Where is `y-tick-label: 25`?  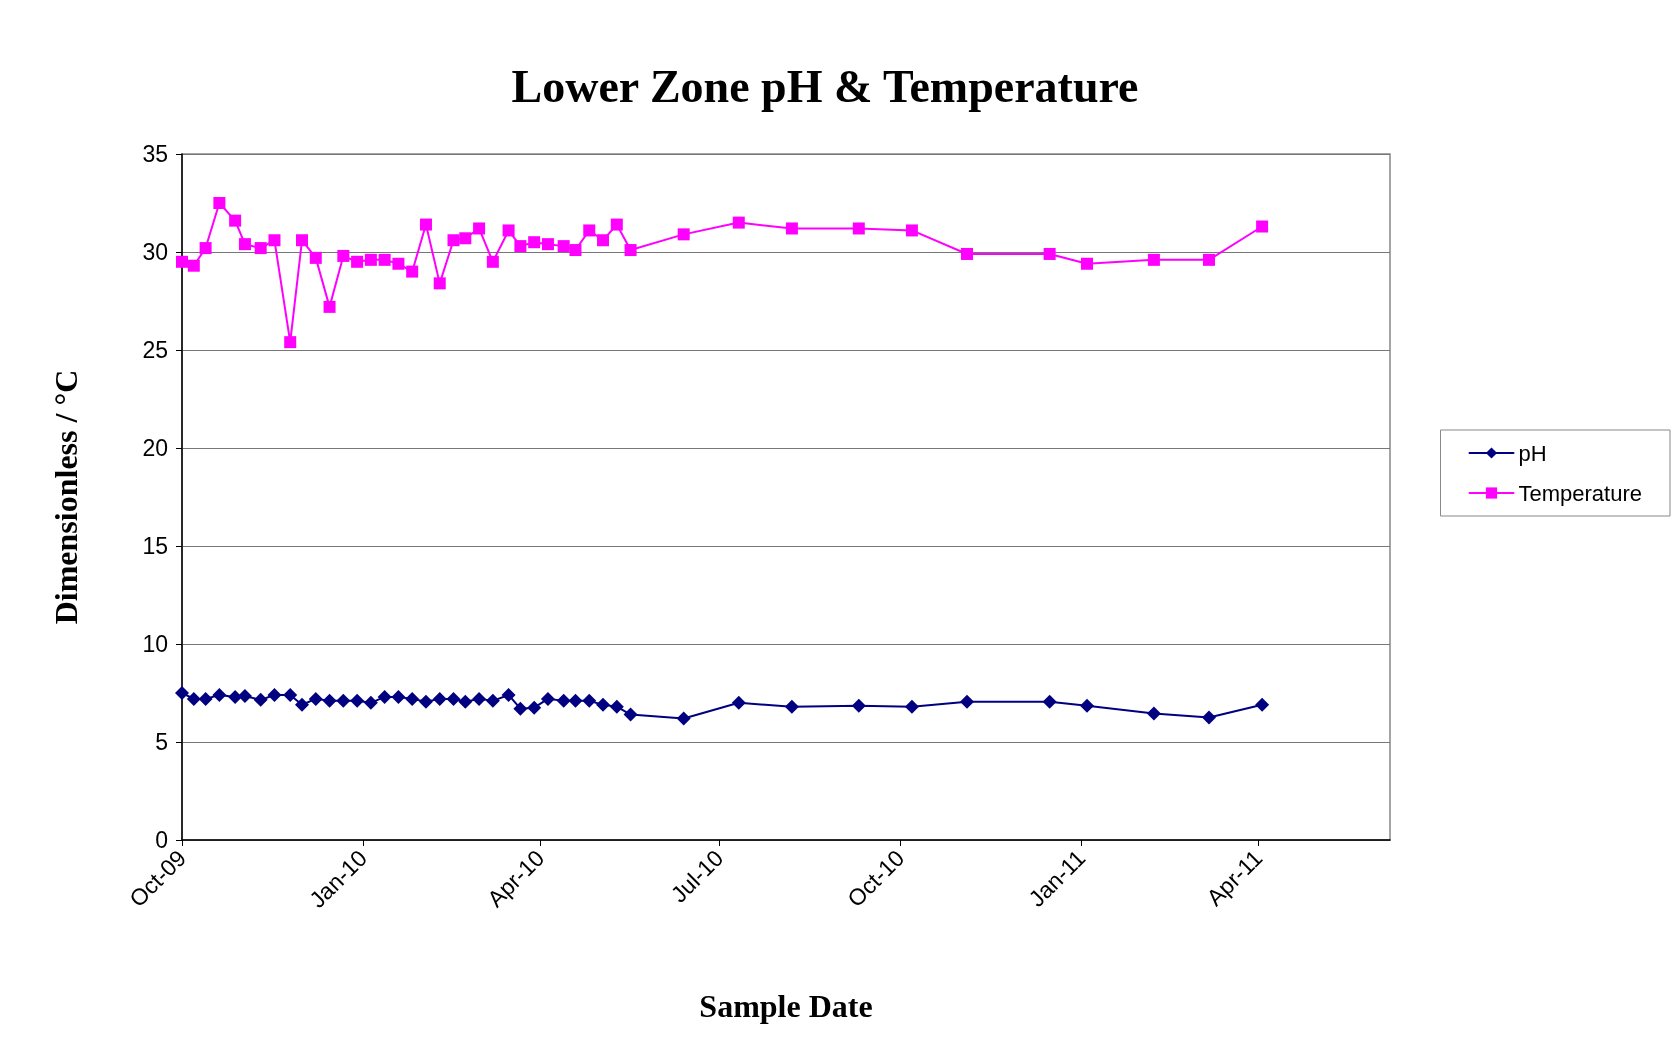
y-tick-label: 25 is located at coordinates (155, 350).